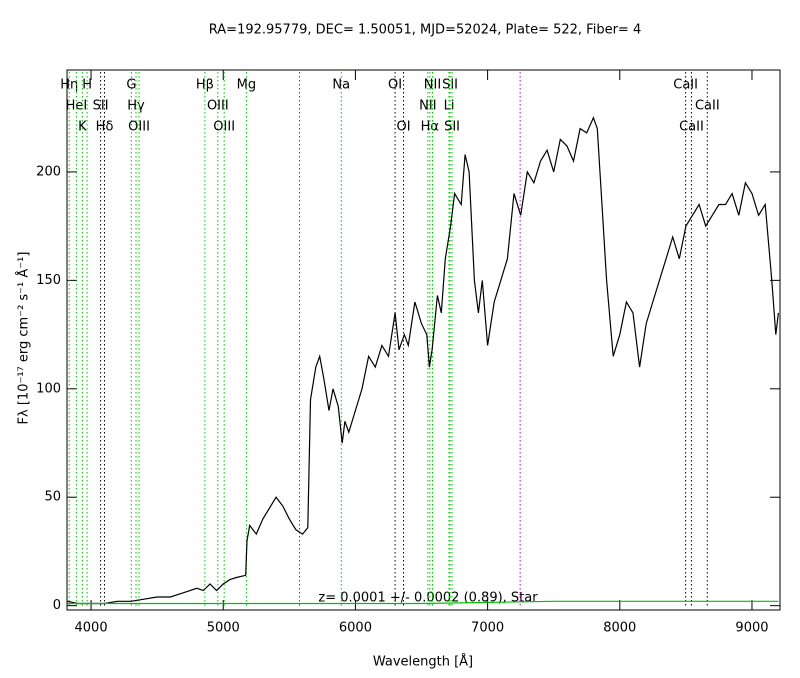  What do you see at coordinates (423, 662) in the screenshot?
I see `x-axis-label: Wavelength [Å]` at bounding box center [423, 662].